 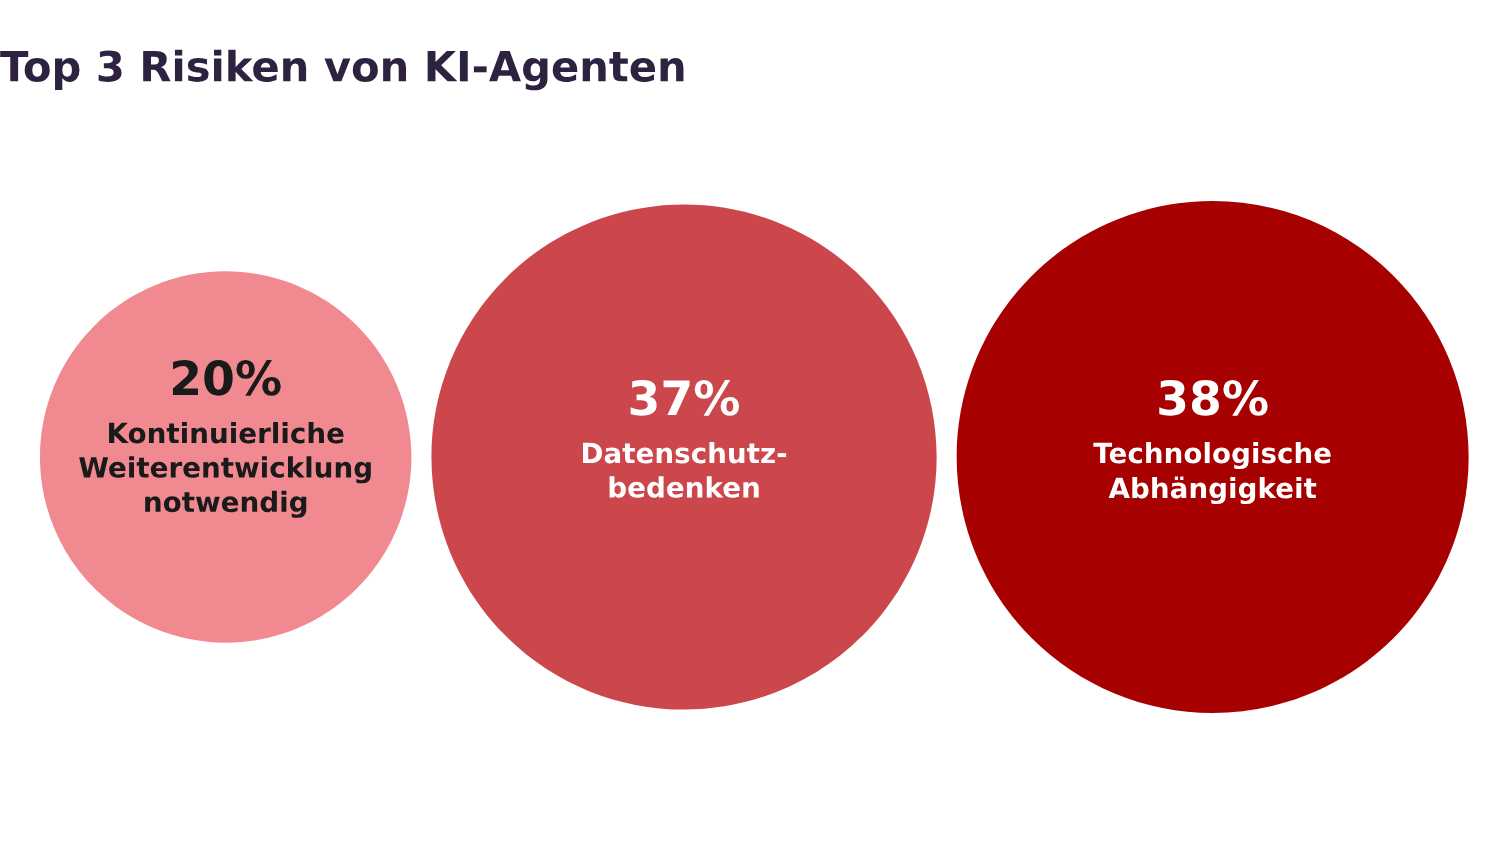 I want to click on data-label: 20%, so click(x=226, y=377).